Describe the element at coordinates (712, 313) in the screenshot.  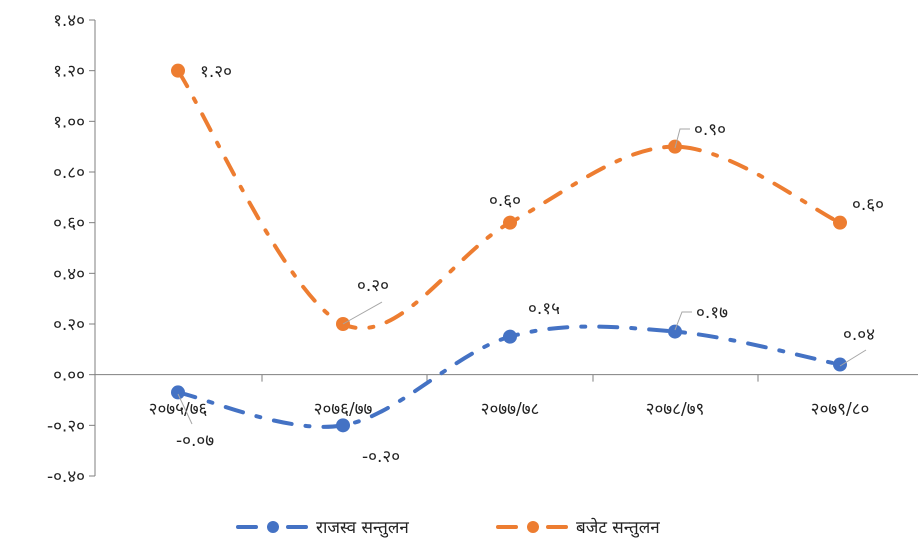
I see `data-label-revenue: ०.१७` at that location.